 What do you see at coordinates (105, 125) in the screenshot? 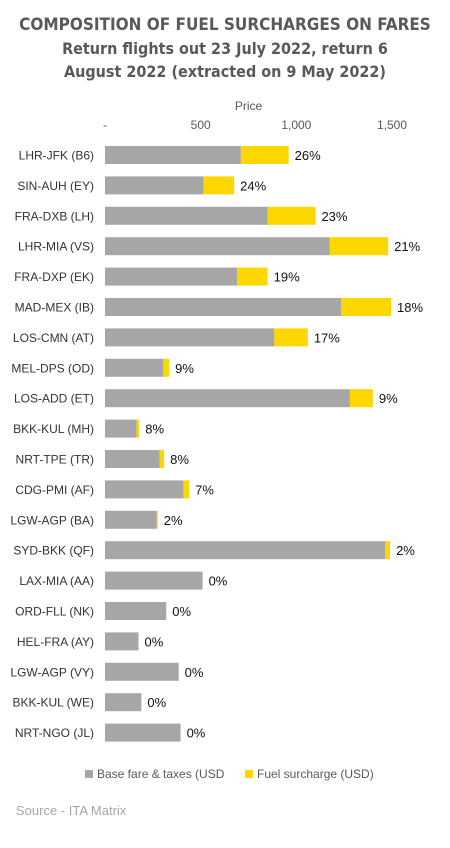
I see `x-tick-label: -` at bounding box center [105, 125].